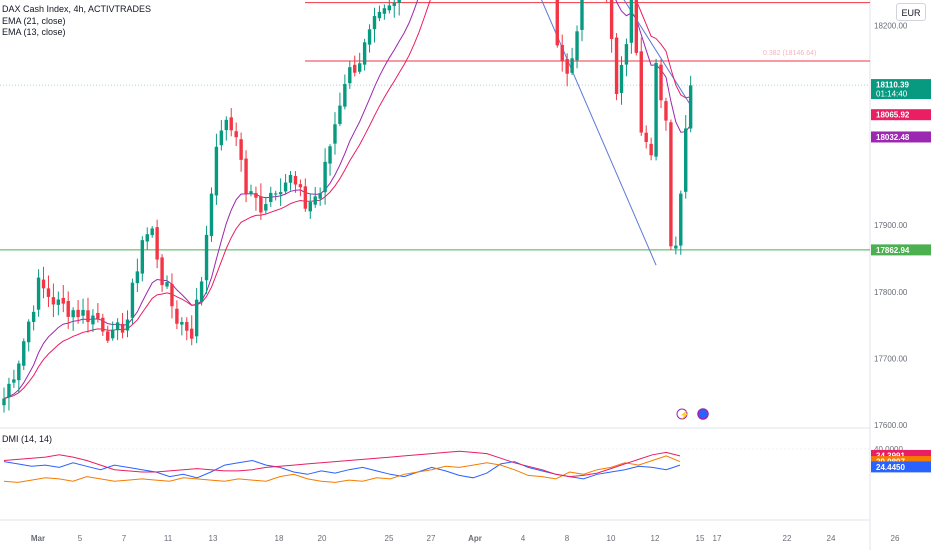  I want to click on time-tick-label: 5, so click(80, 538).